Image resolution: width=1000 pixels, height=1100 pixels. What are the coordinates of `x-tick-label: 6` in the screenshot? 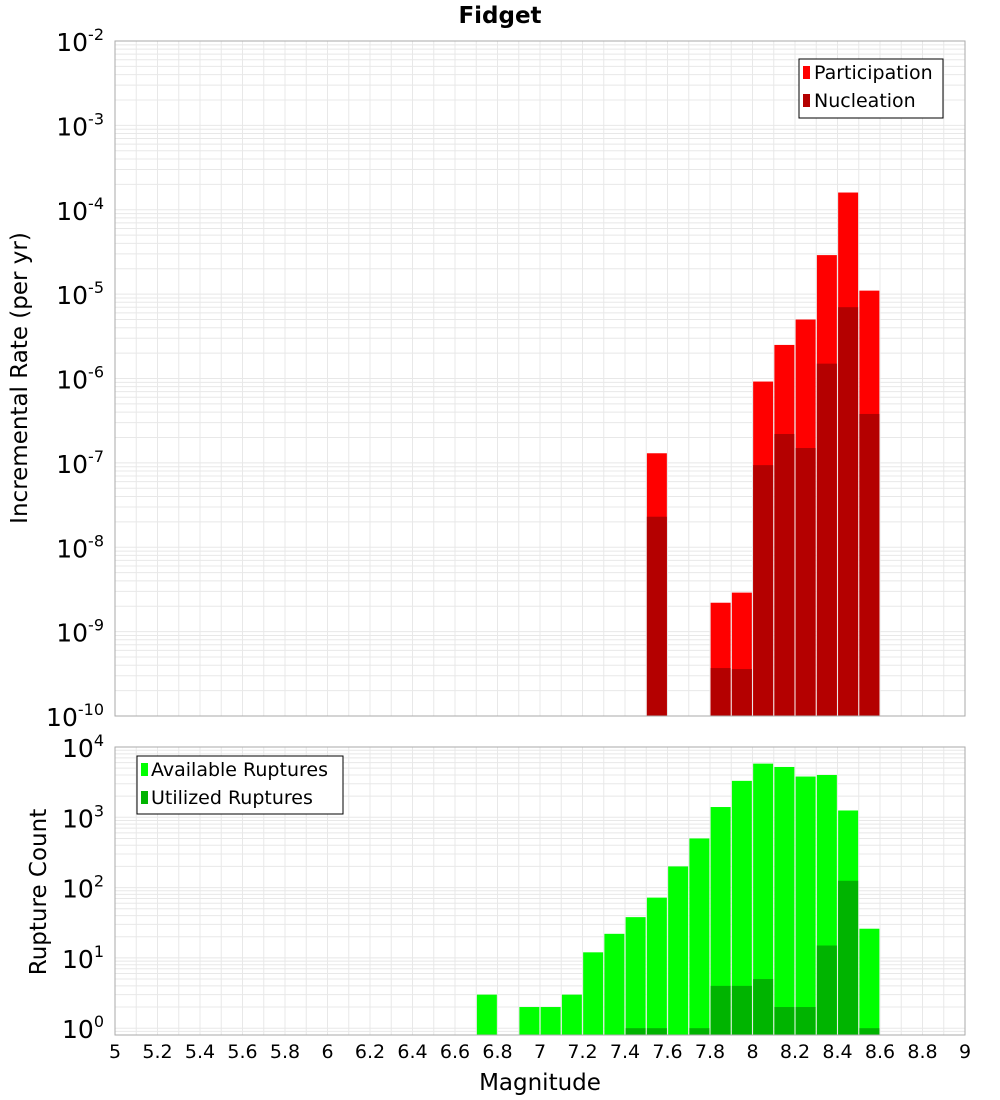 It's located at (327, 1052).